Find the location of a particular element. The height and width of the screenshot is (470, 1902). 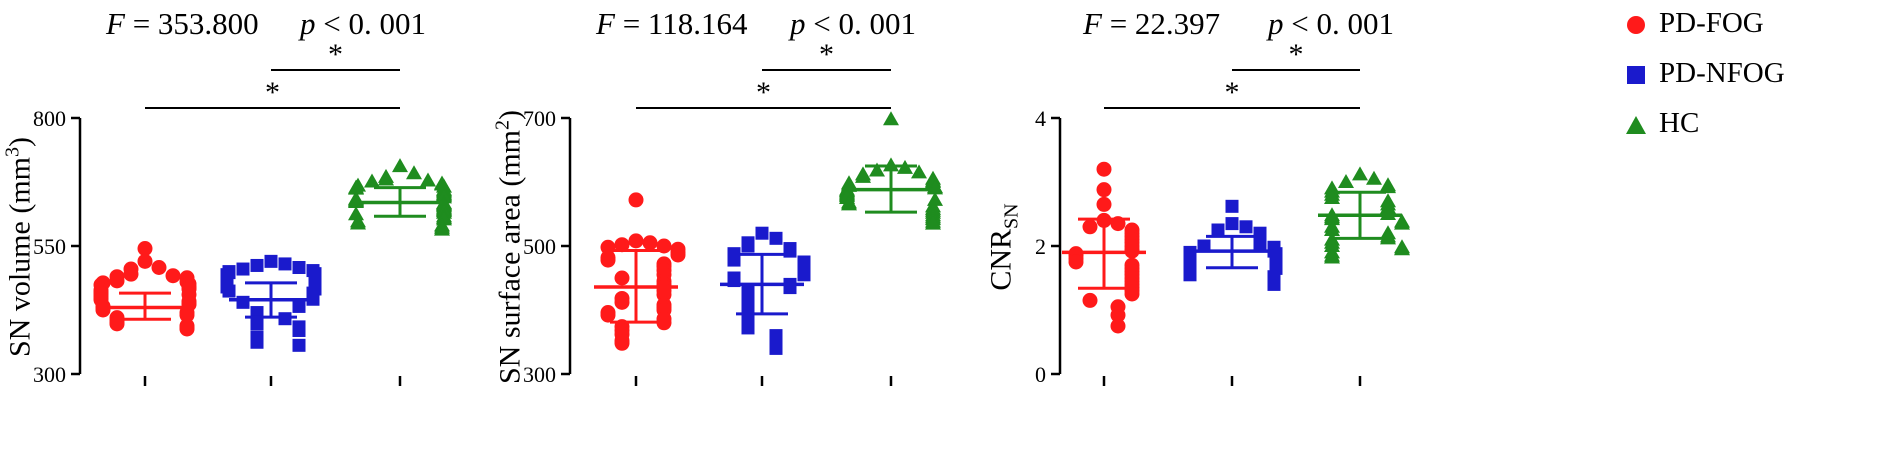

y-tick-label: 700 is located at coordinates (539, 118).